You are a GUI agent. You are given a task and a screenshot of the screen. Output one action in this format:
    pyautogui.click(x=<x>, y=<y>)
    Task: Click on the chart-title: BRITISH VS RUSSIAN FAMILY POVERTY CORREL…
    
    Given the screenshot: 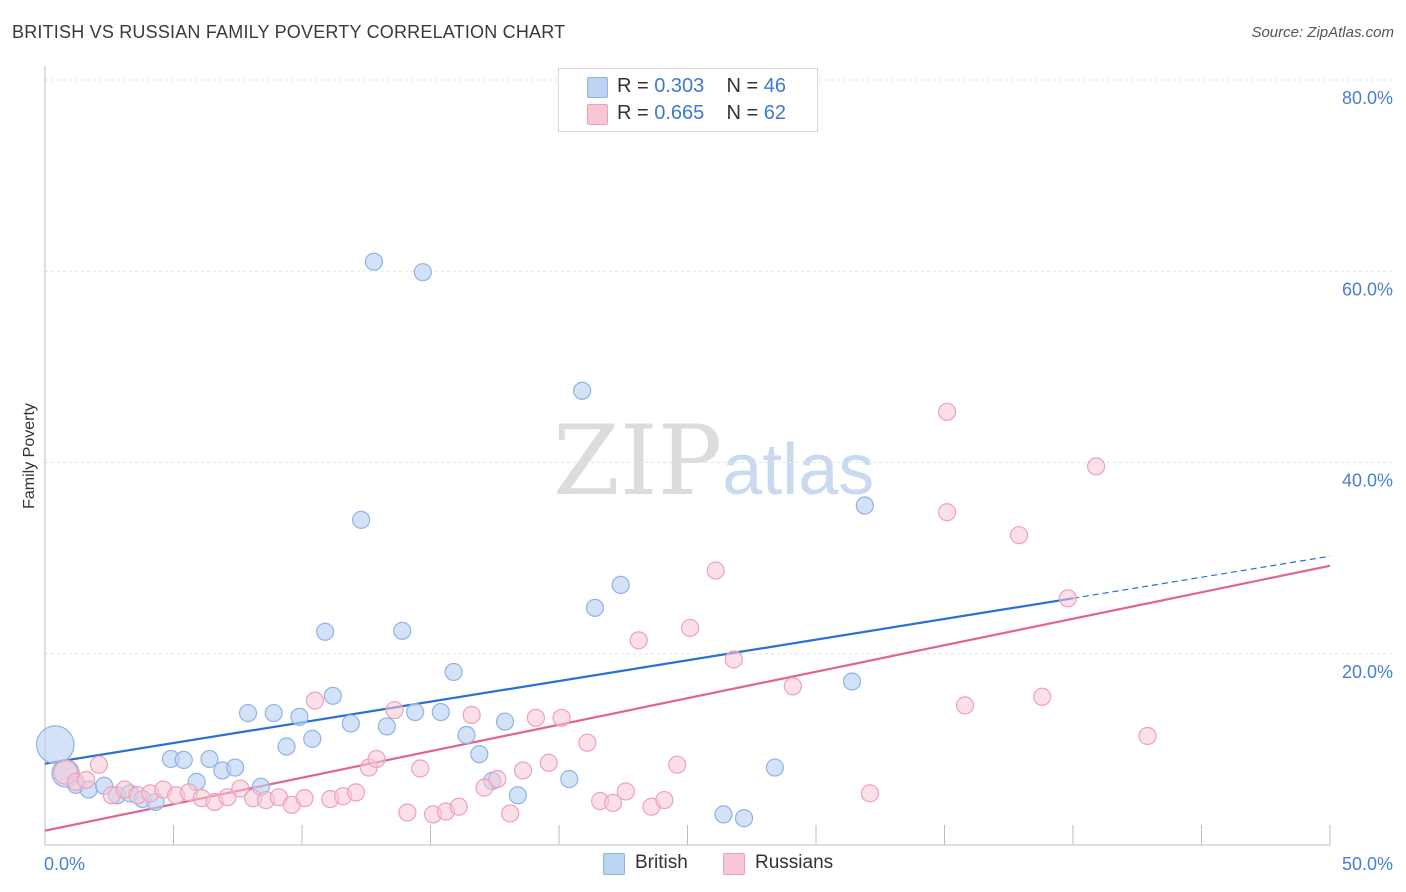 What is the action you would take?
    pyautogui.click(x=289, y=32)
    